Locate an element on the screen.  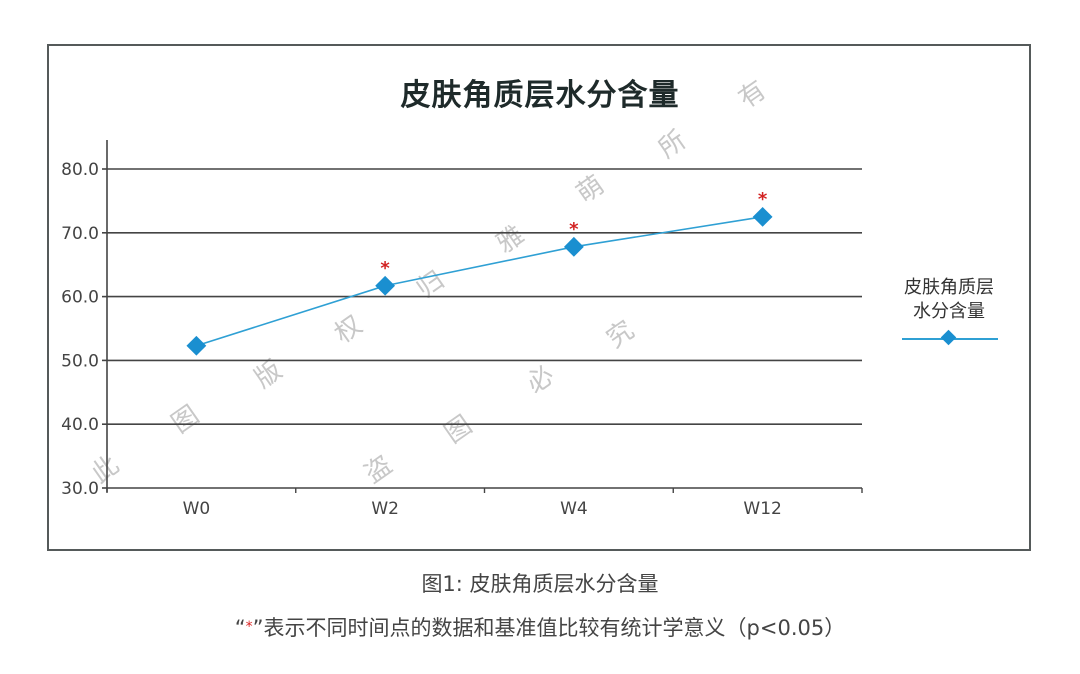
y-tick-label: 80.0 is located at coordinates (80, 170).